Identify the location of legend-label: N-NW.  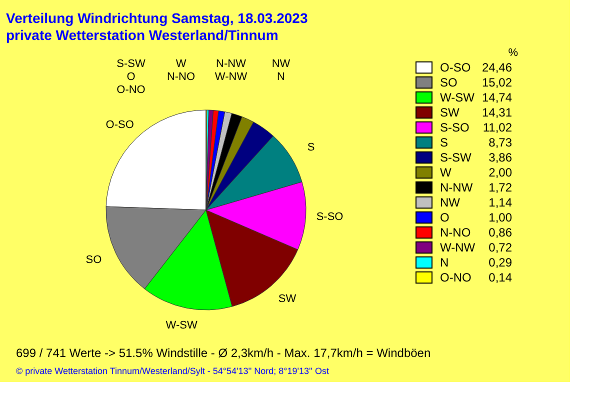
(457, 187).